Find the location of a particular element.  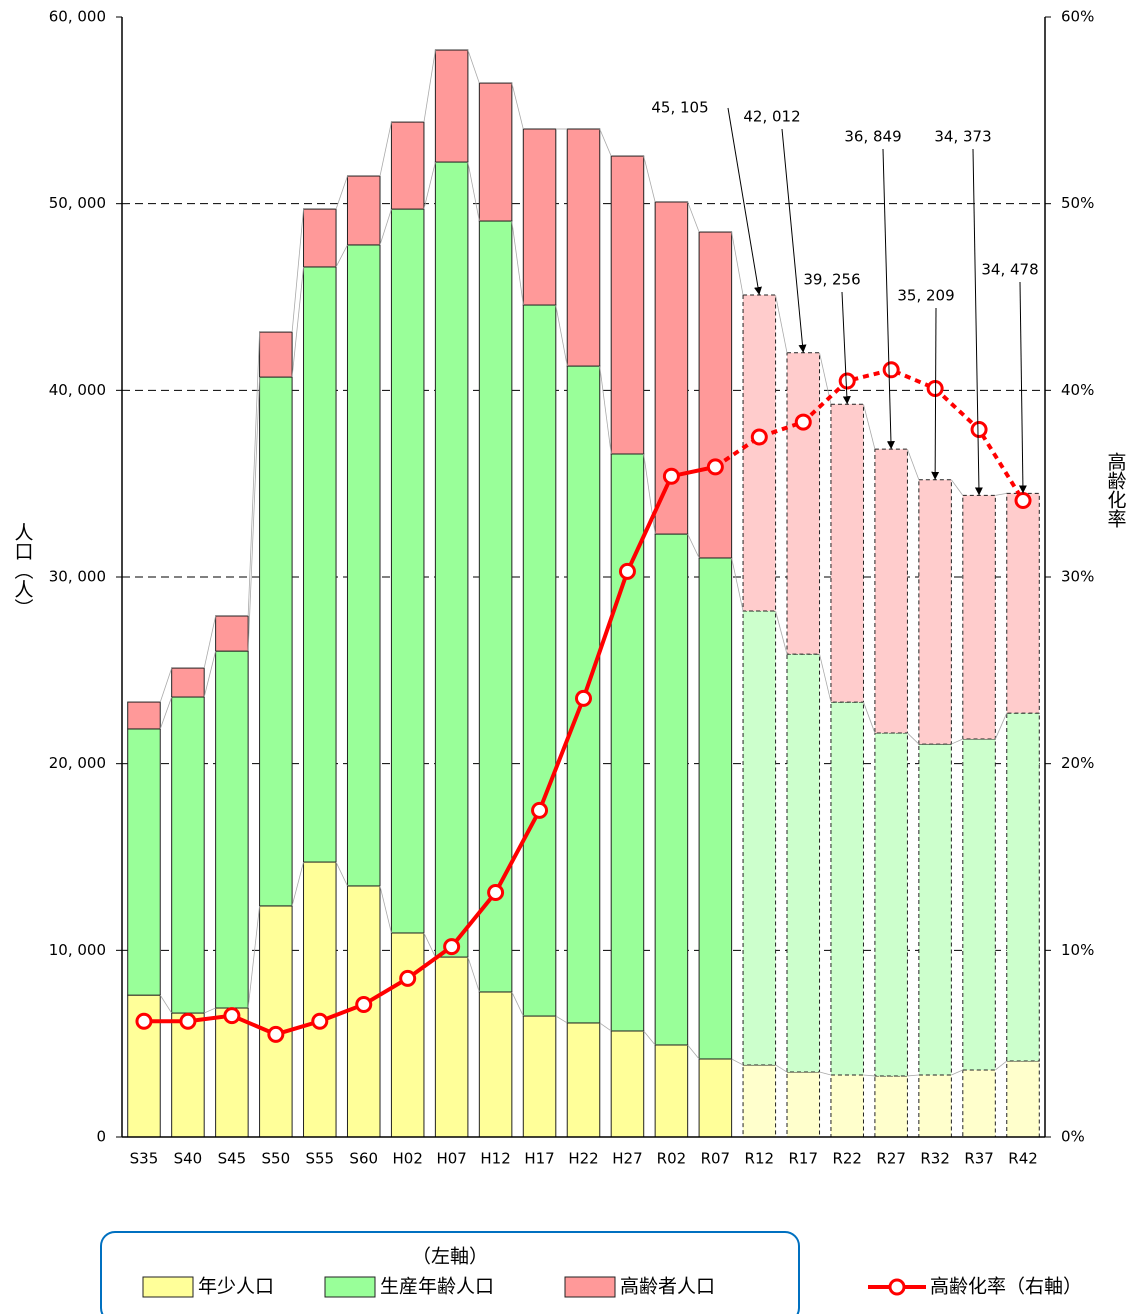

y-tick-label: 30, 000 is located at coordinates (77, 577).